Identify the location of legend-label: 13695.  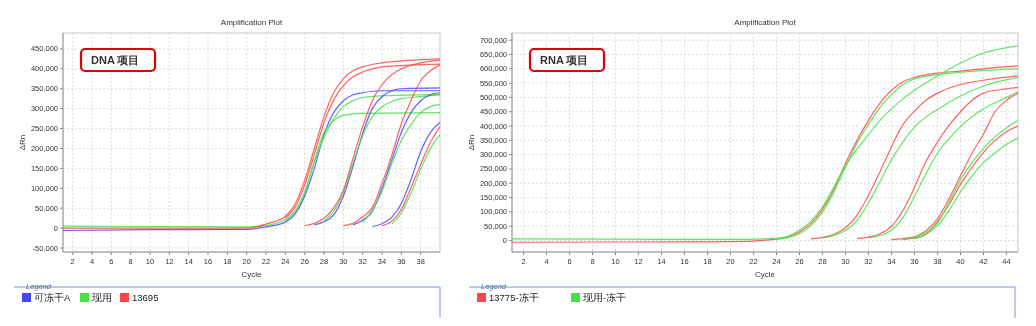
(145, 297).